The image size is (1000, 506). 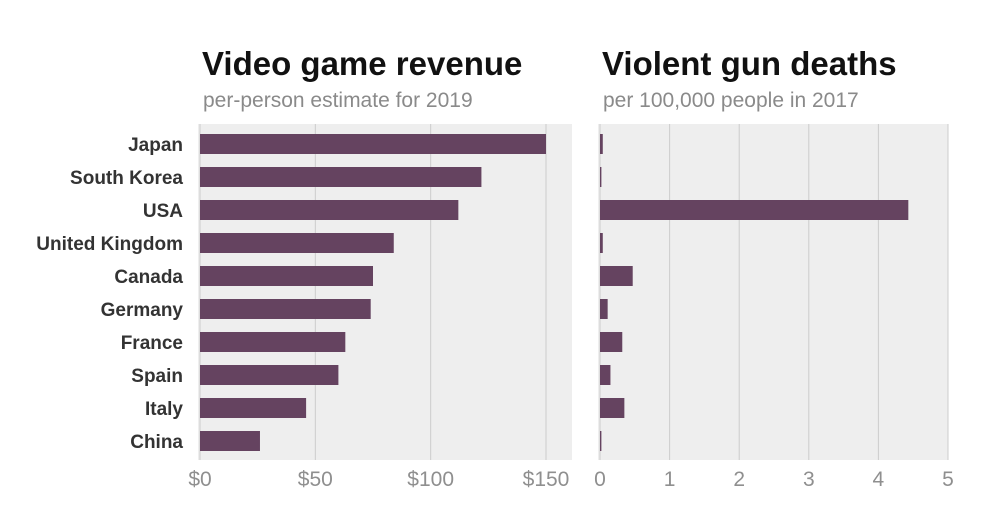 What do you see at coordinates (315, 479) in the screenshot?
I see `x-tick-label-50: $50` at bounding box center [315, 479].